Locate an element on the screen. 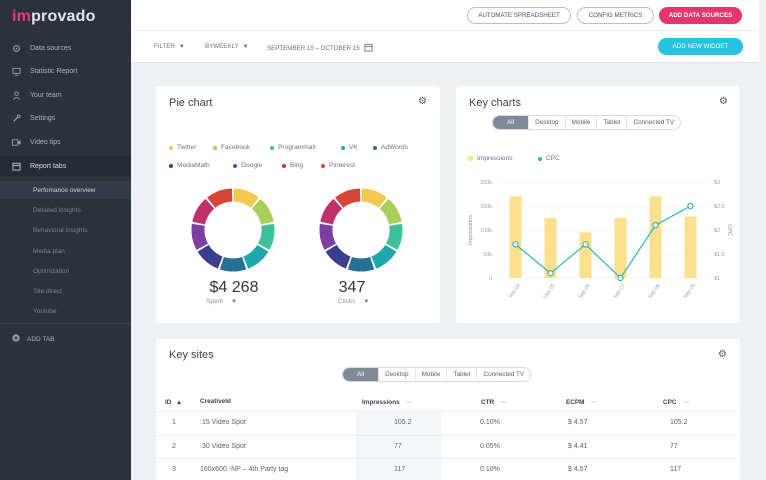  column-header-creativeid: CreativeId is located at coordinates (215, 401).